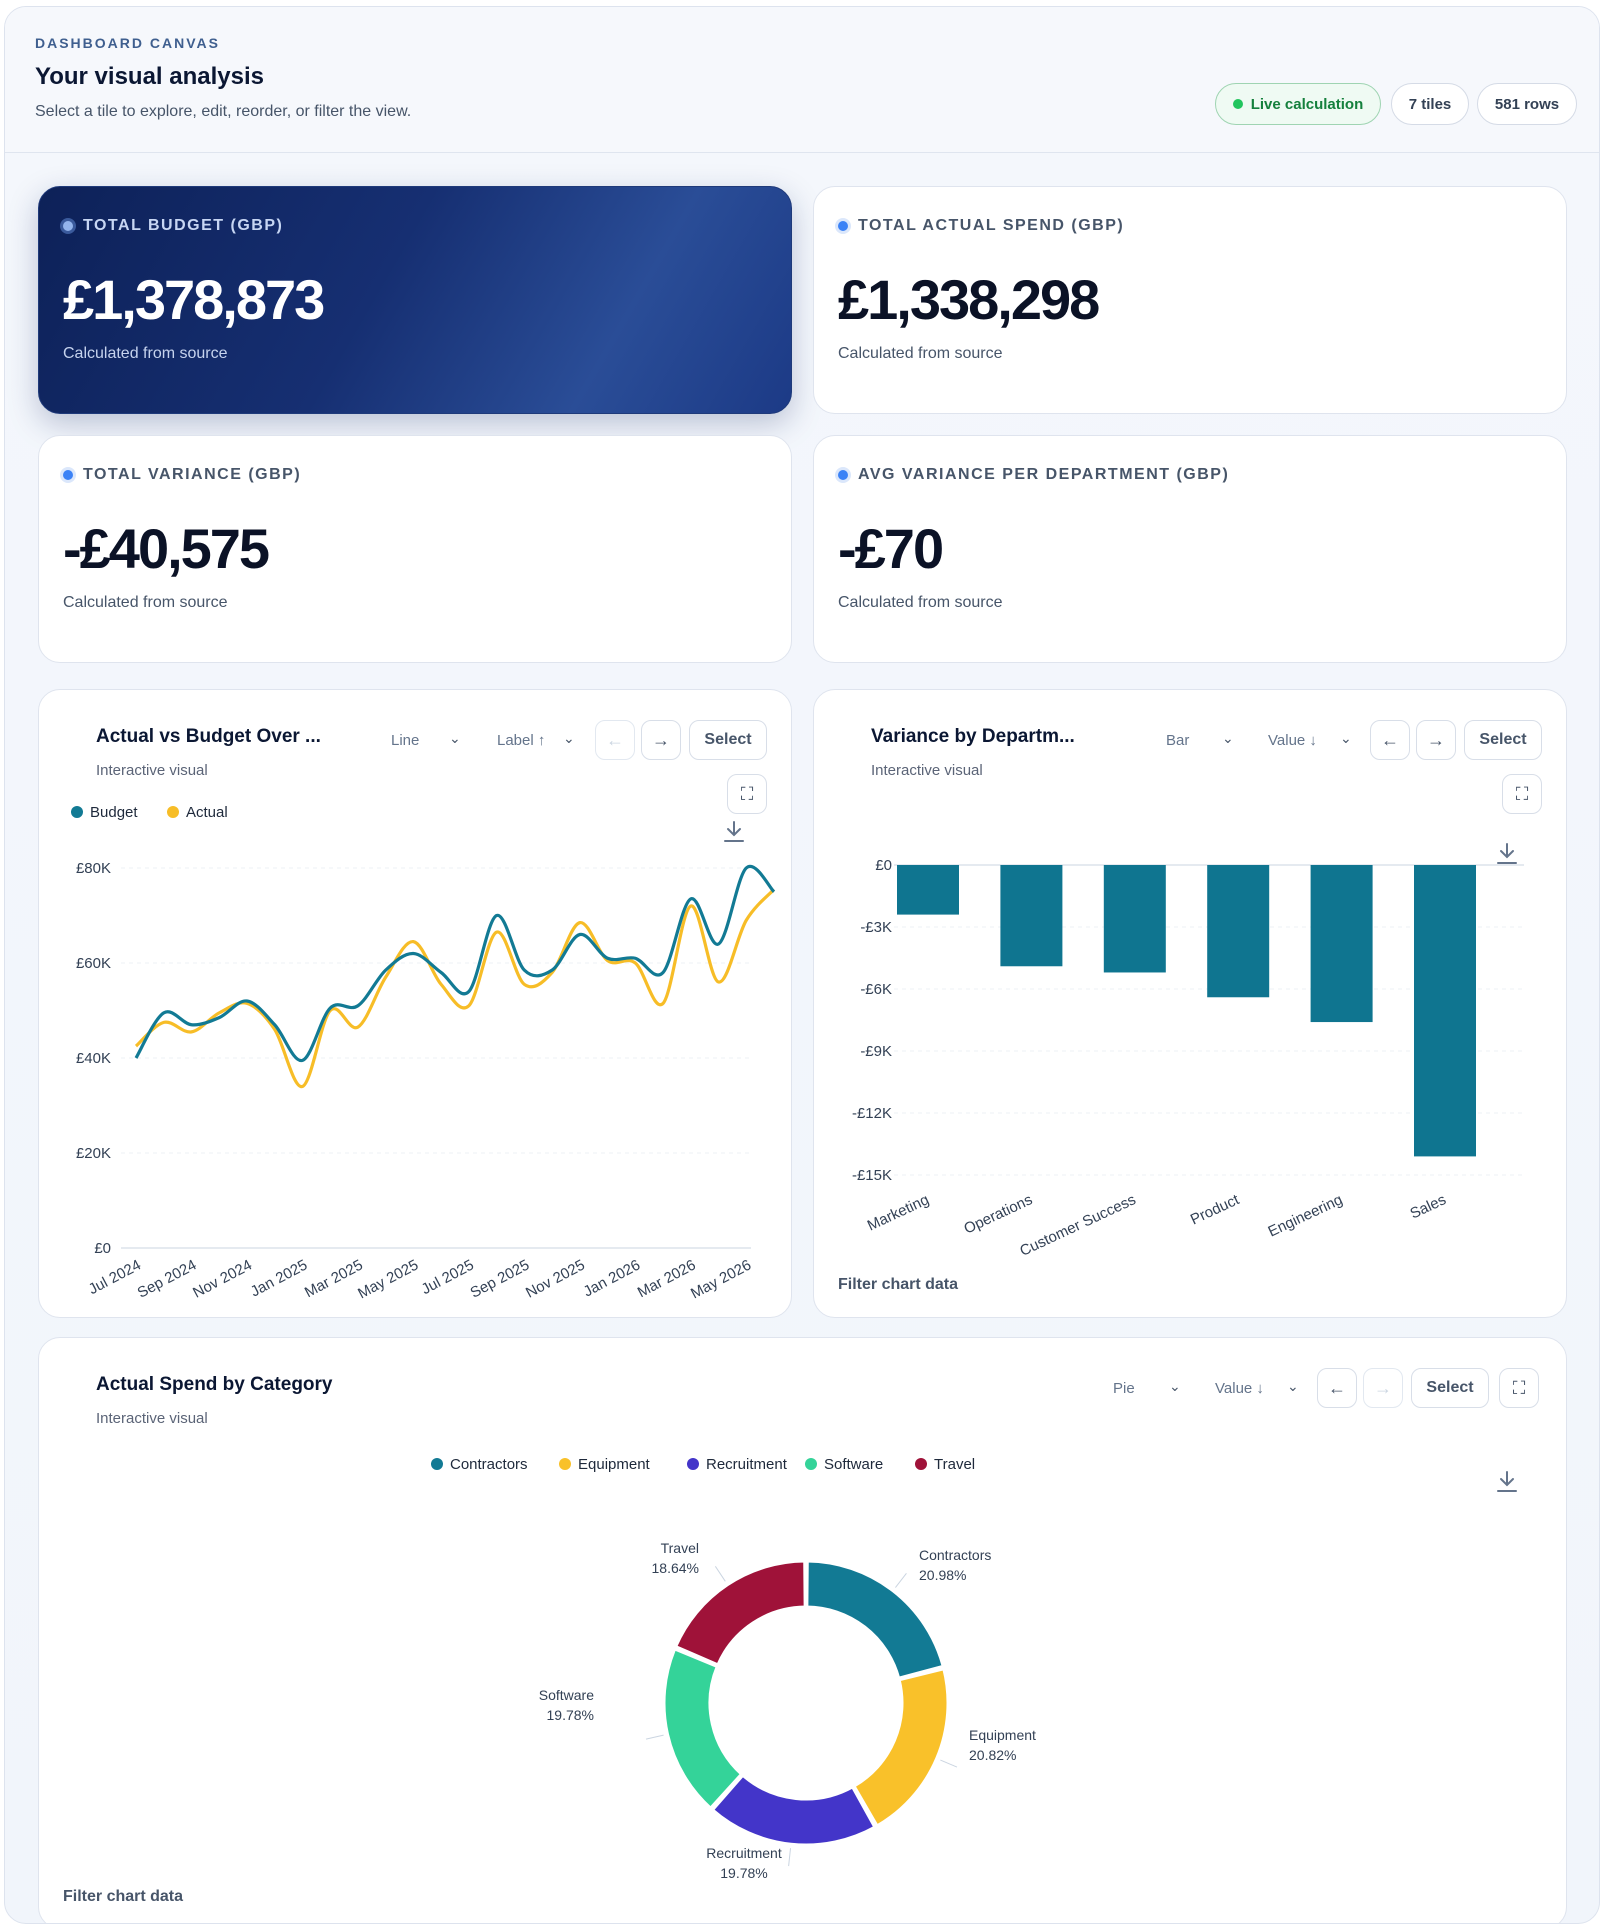 The width and height of the screenshot is (1600, 1928). I want to click on y-tick-label: £60K, so click(93, 963).